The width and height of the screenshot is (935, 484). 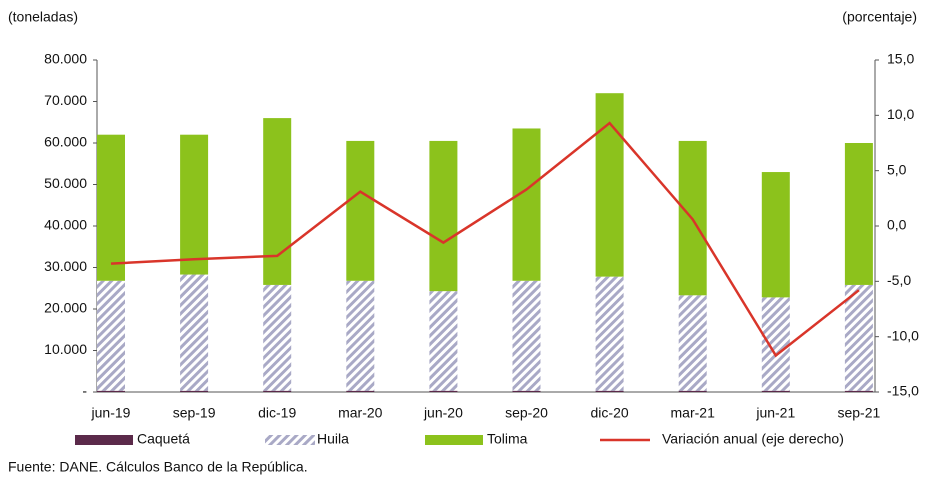 I want to click on y-tick-label: 20.000, so click(x=65, y=308).